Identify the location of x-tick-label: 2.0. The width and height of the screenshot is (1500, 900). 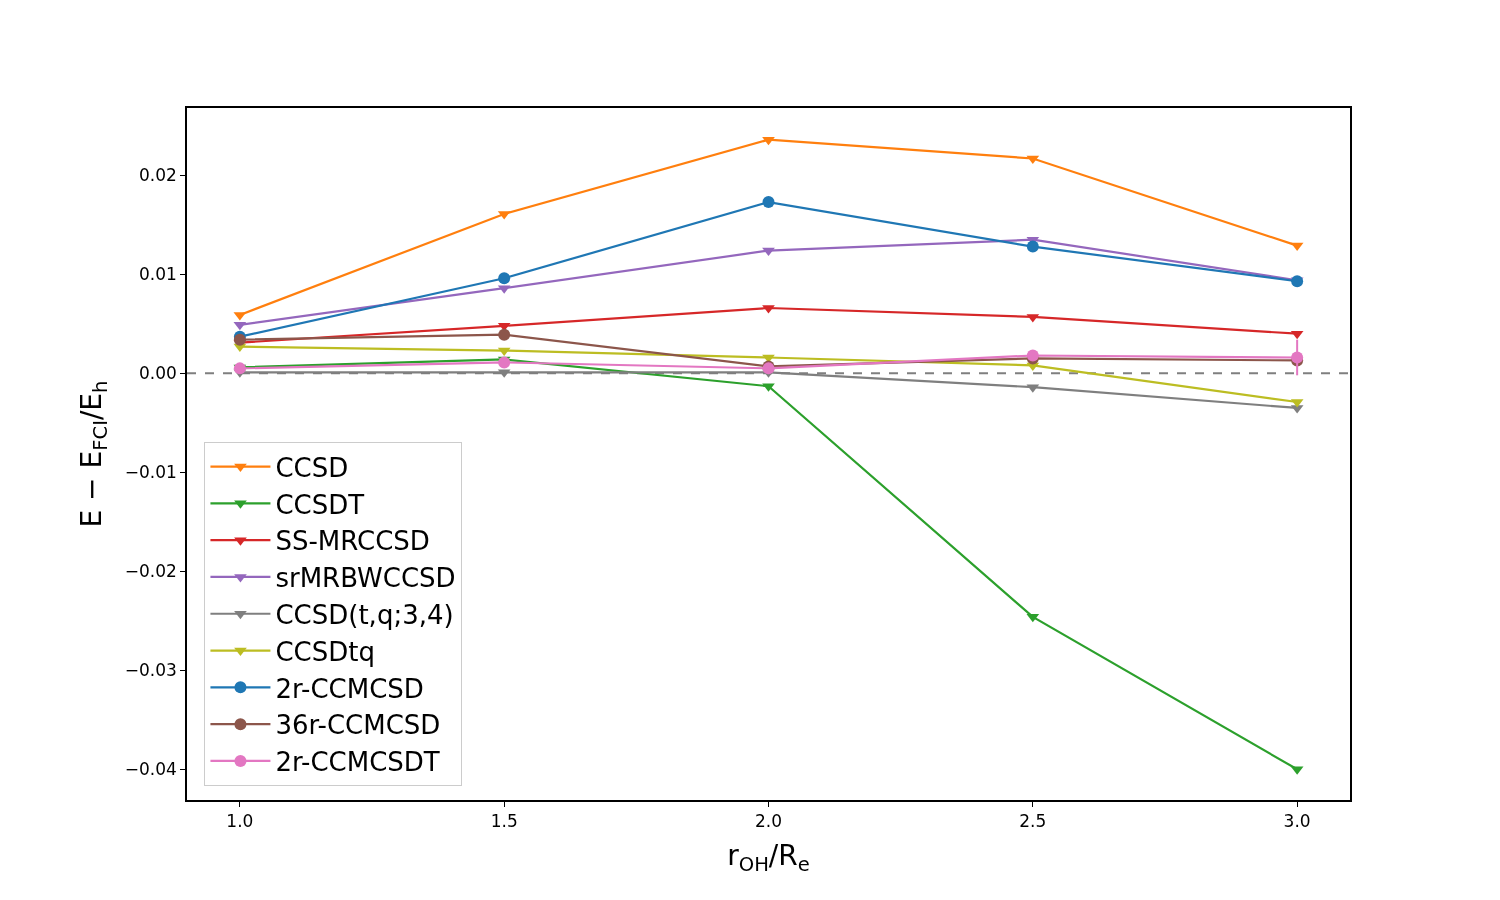
(768, 821).